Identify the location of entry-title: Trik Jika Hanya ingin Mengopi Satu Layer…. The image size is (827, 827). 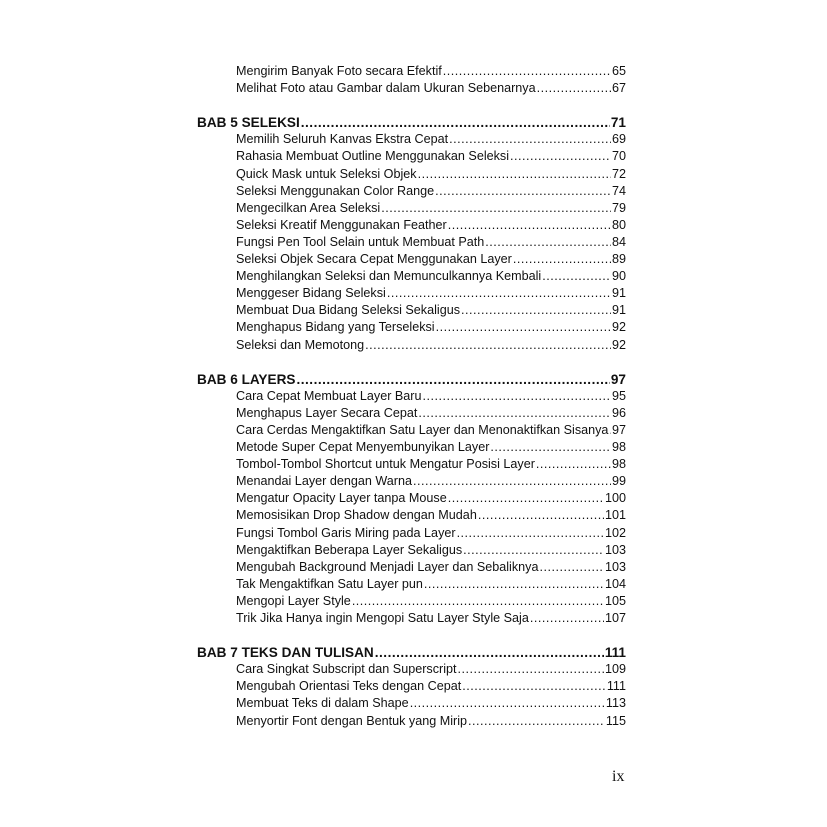
(382, 618).